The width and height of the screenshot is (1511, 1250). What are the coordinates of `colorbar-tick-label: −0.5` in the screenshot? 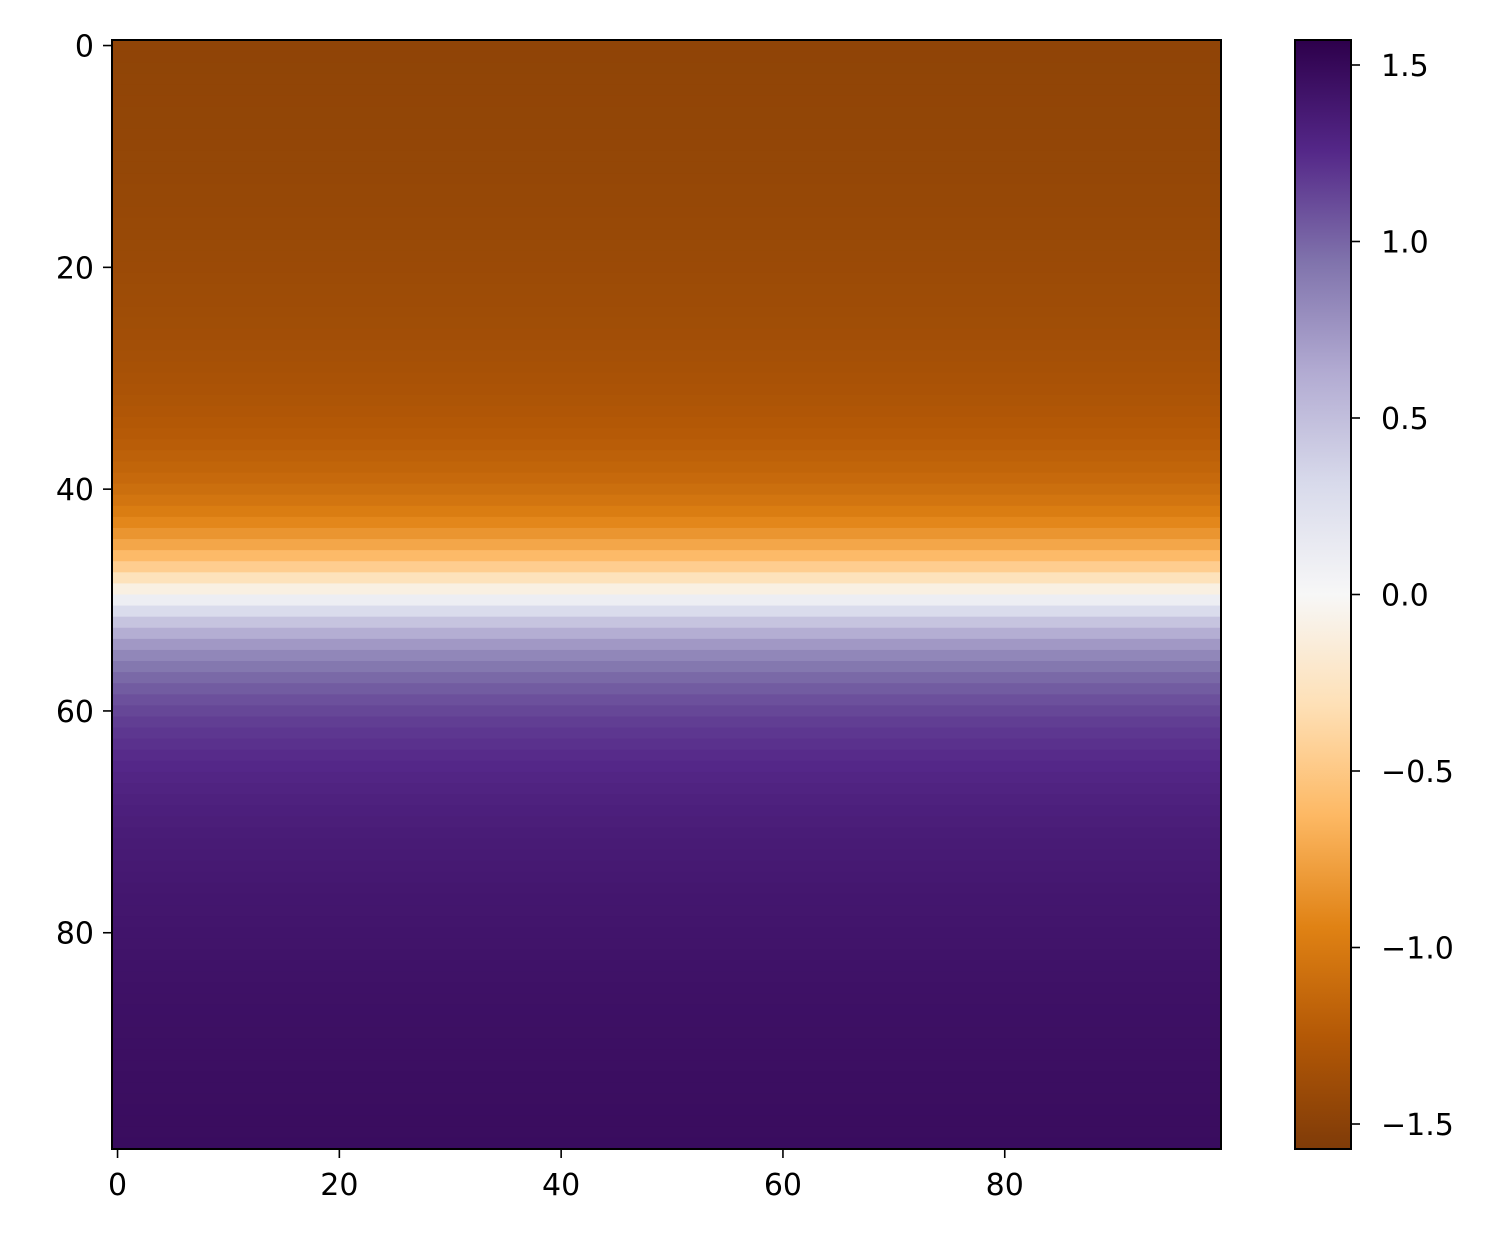 It's located at (1417, 772).